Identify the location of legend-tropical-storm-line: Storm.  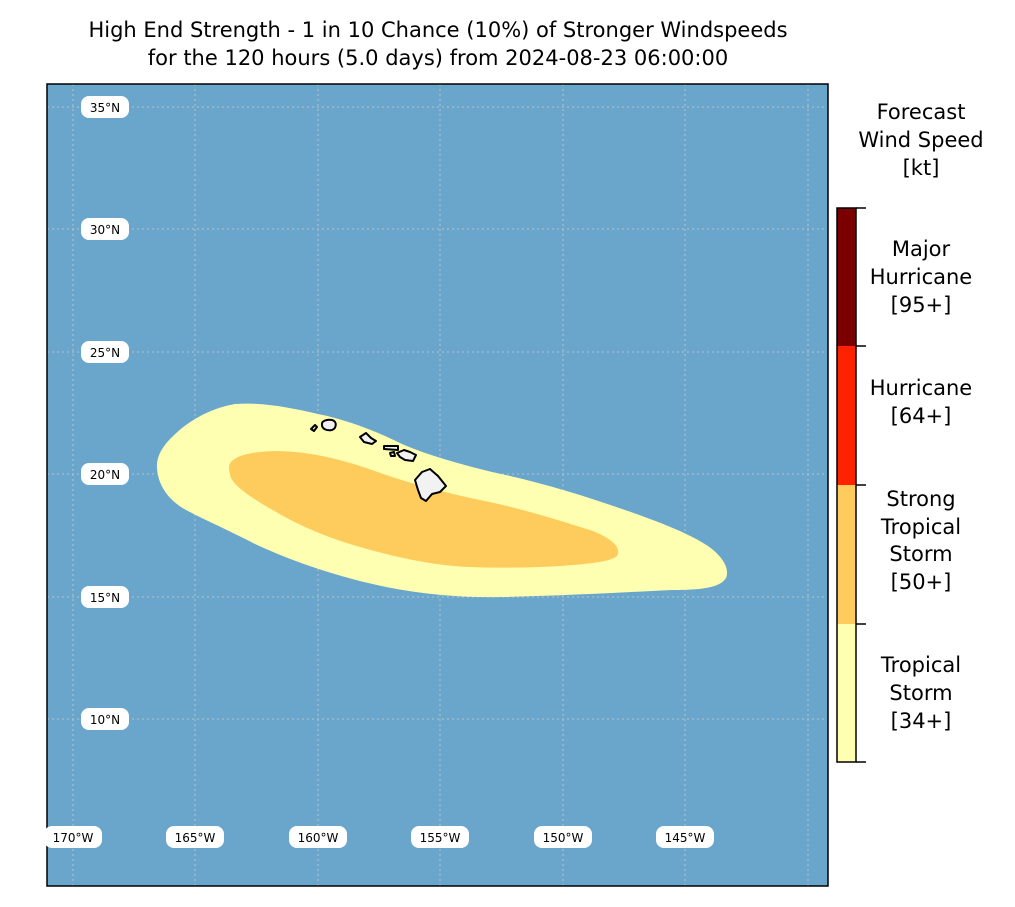
(921, 693).